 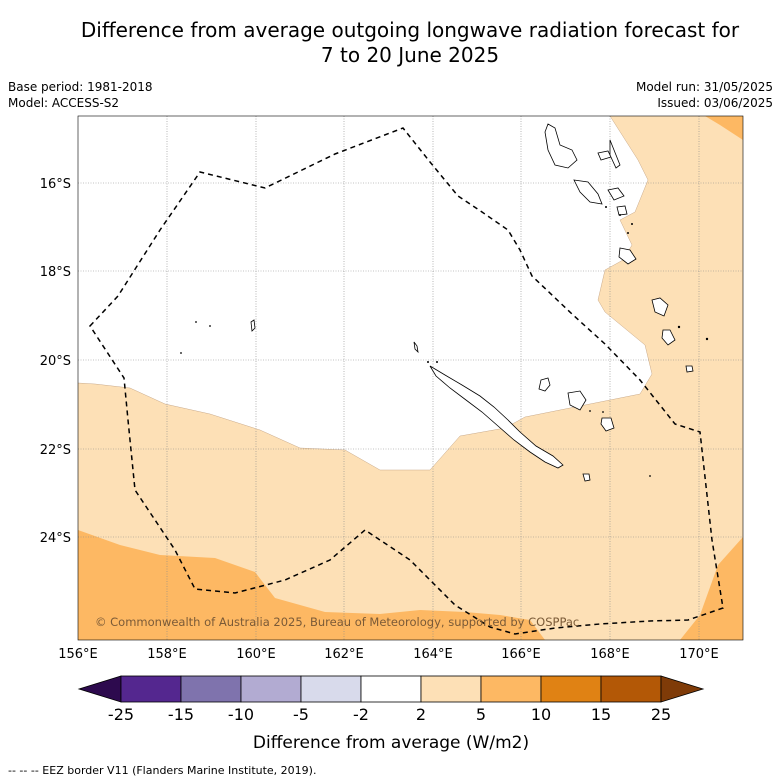 I want to click on title-line-2: 7 to 20 June 2025, so click(x=410, y=55).